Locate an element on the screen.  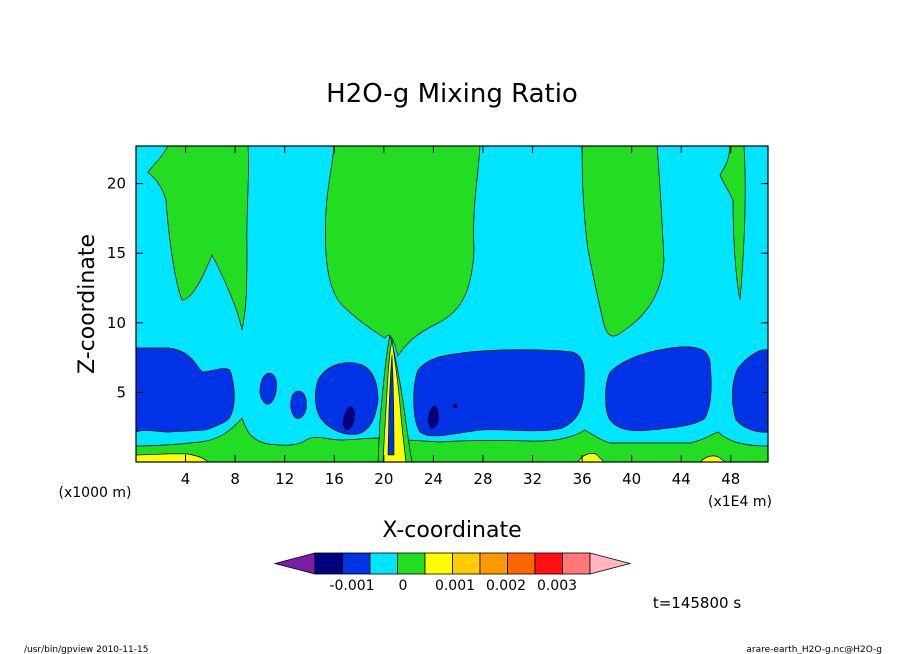
x-tick-label: 4 is located at coordinates (186, 479).